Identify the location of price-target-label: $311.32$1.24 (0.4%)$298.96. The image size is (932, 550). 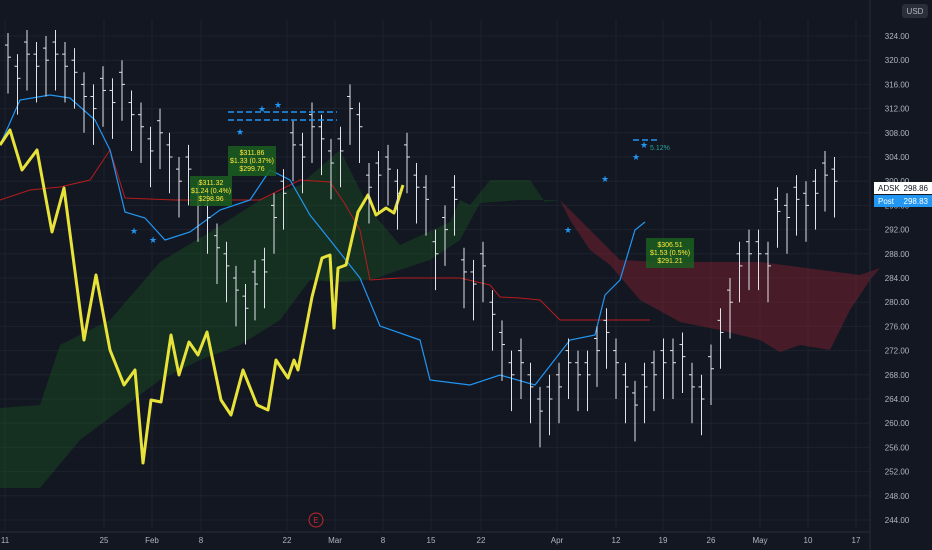
(211, 191).